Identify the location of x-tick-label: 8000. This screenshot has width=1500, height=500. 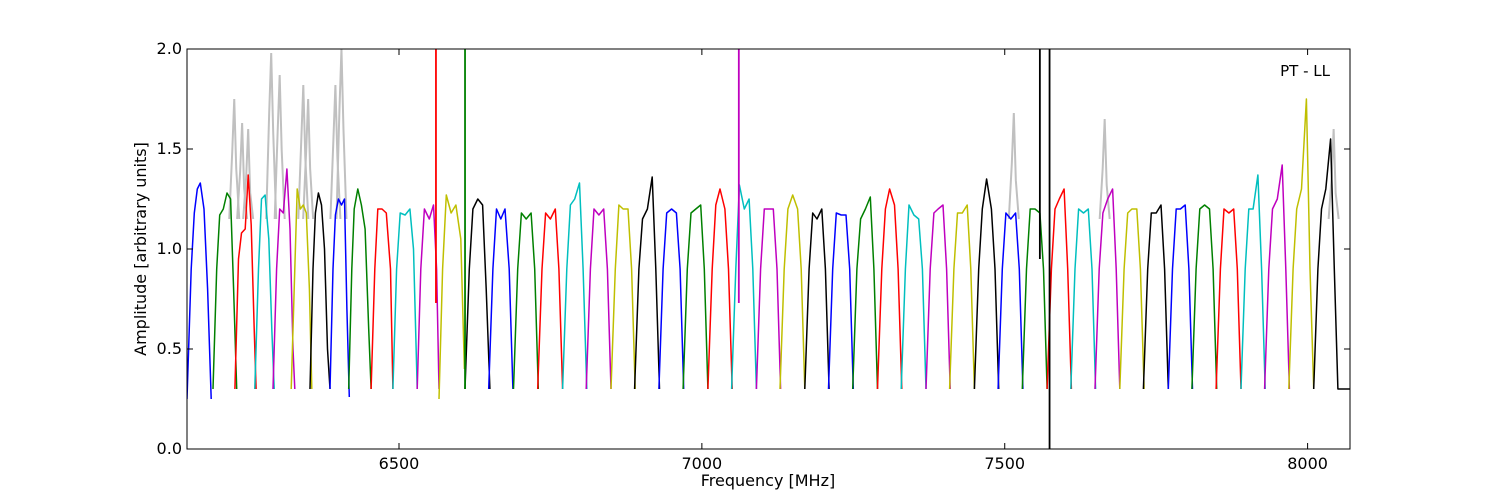
(1307, 463).